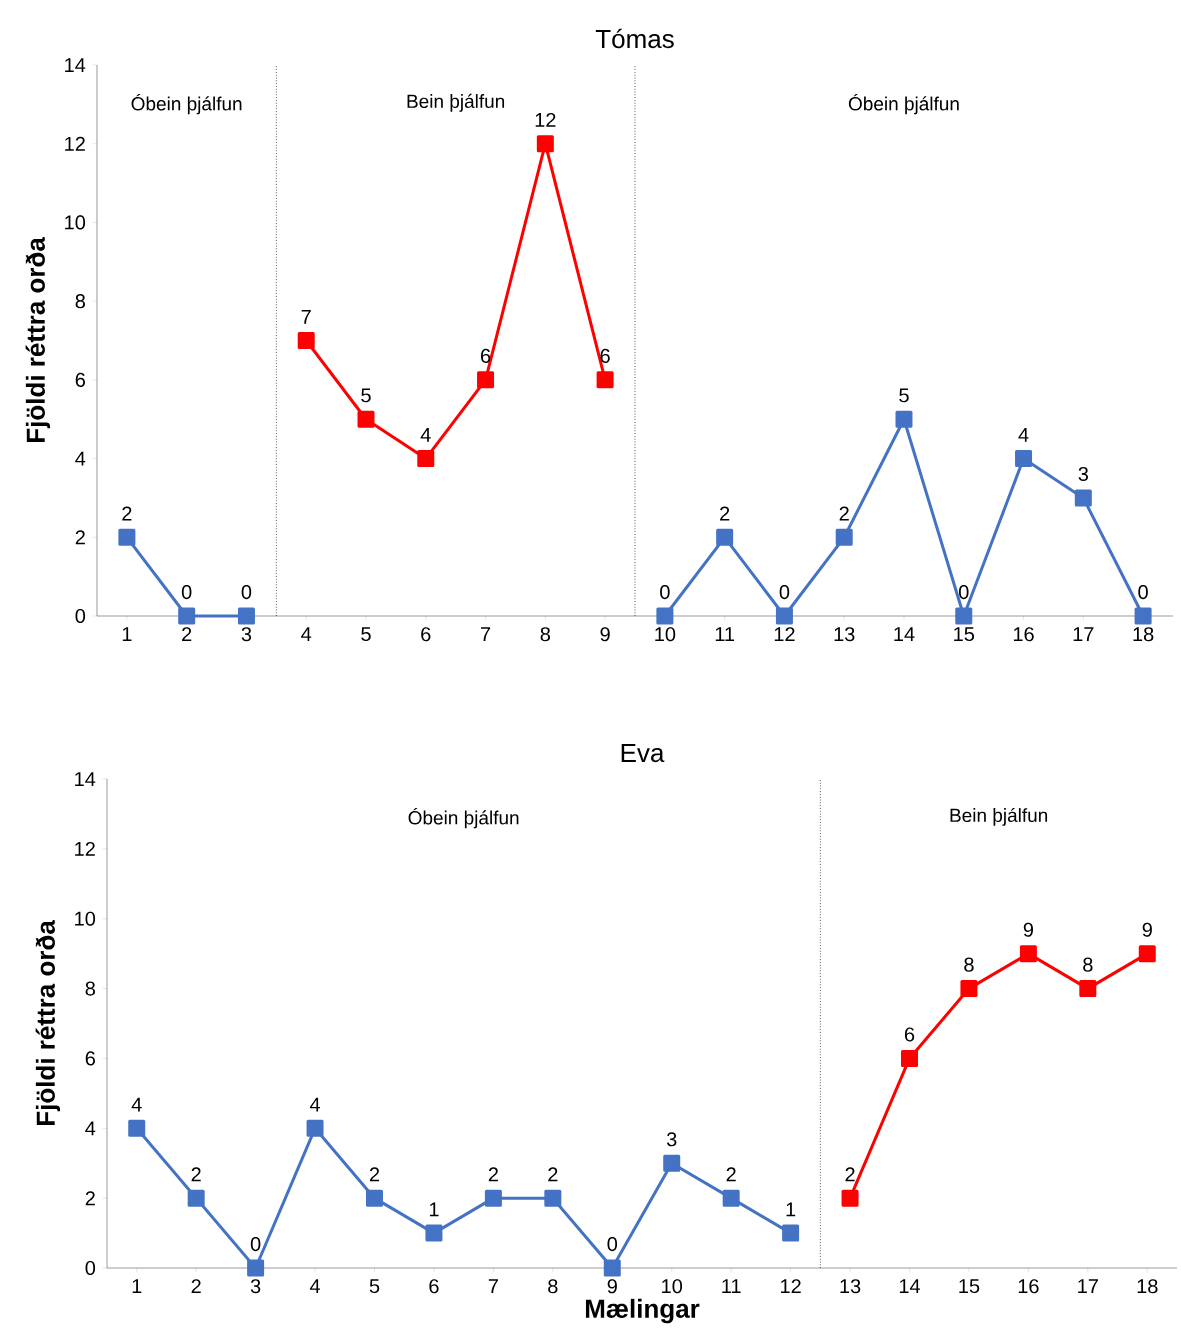 Image resolution: width=1181 pixels, height=1344 pixels. Describe the element at coordinates (634, 38) in the screenshot. I see `chart-title: Tómas` at that location.